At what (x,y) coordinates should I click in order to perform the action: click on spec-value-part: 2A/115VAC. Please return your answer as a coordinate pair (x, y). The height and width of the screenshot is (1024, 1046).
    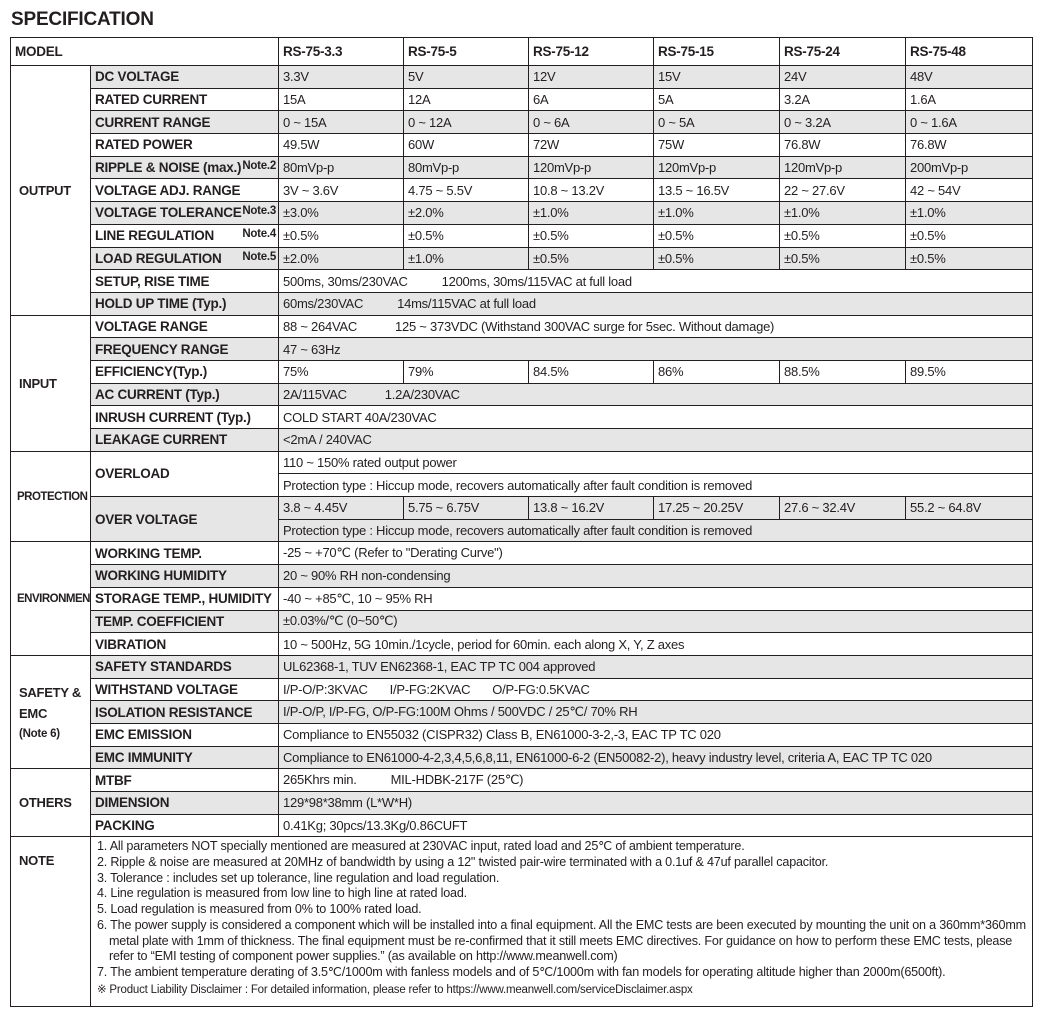
    Looking at the image, I should click on (315, 394).